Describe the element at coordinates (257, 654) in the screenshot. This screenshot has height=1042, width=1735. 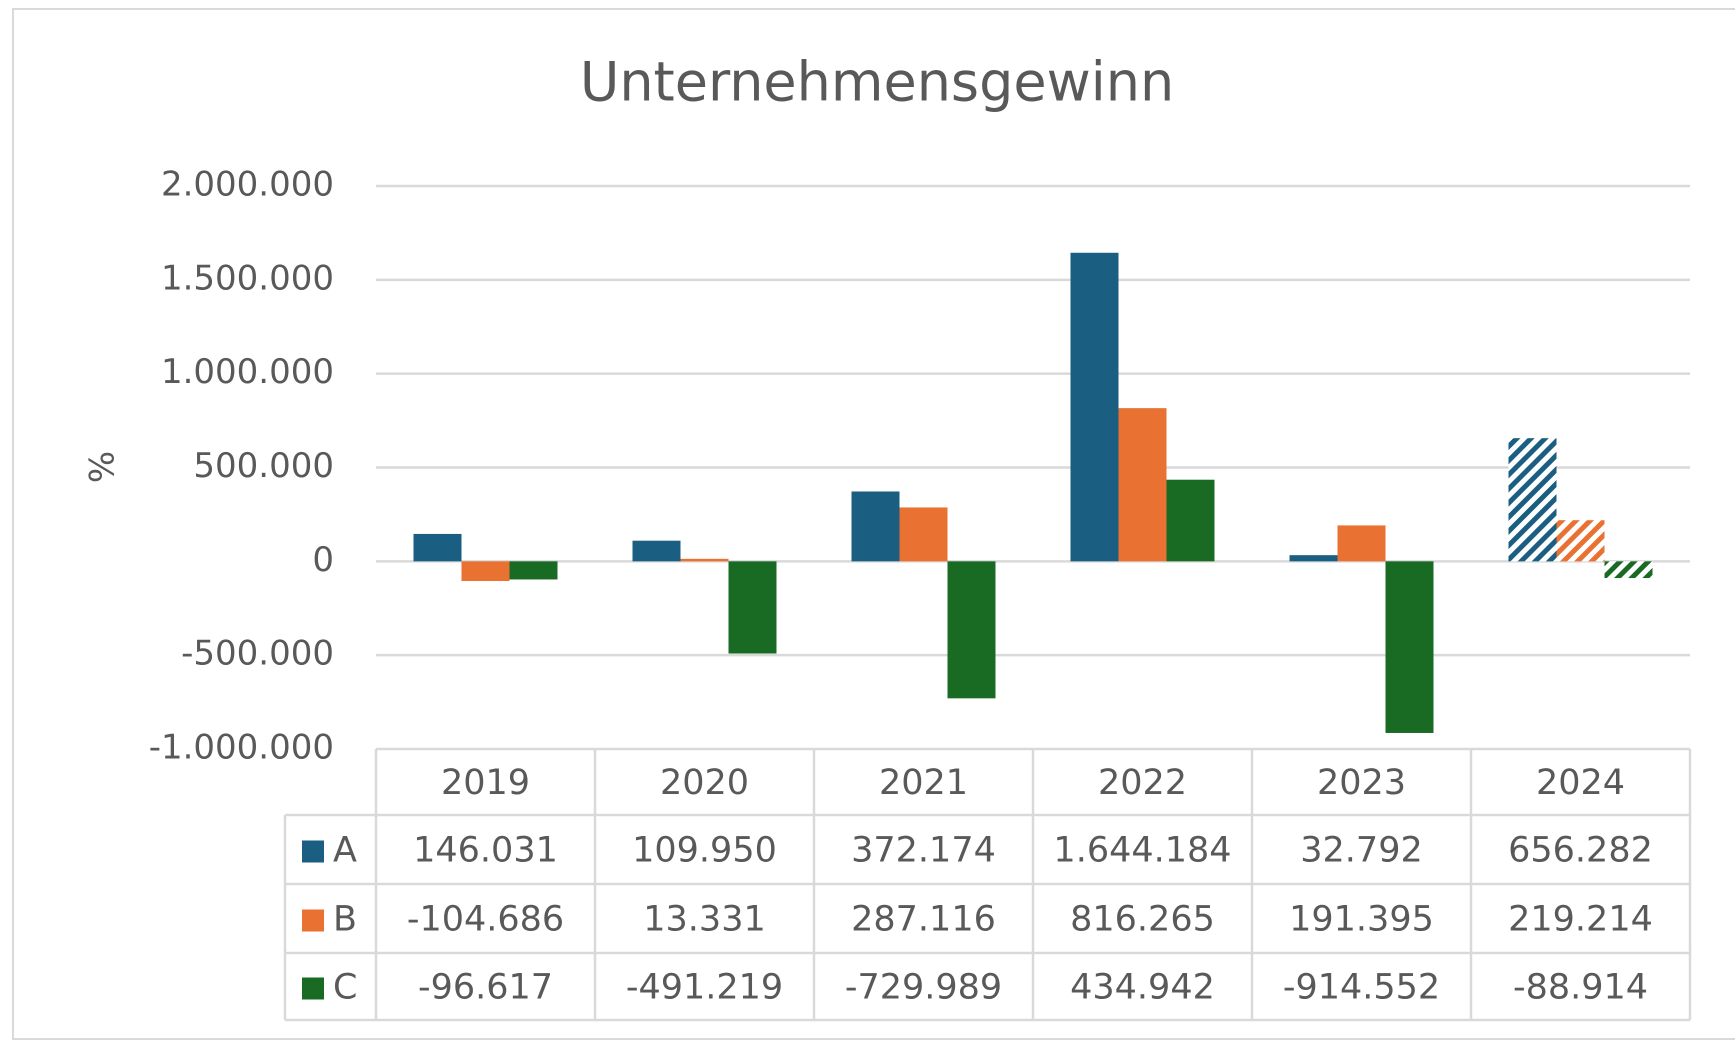
I see `y-tick-label: -500.000` at that location.